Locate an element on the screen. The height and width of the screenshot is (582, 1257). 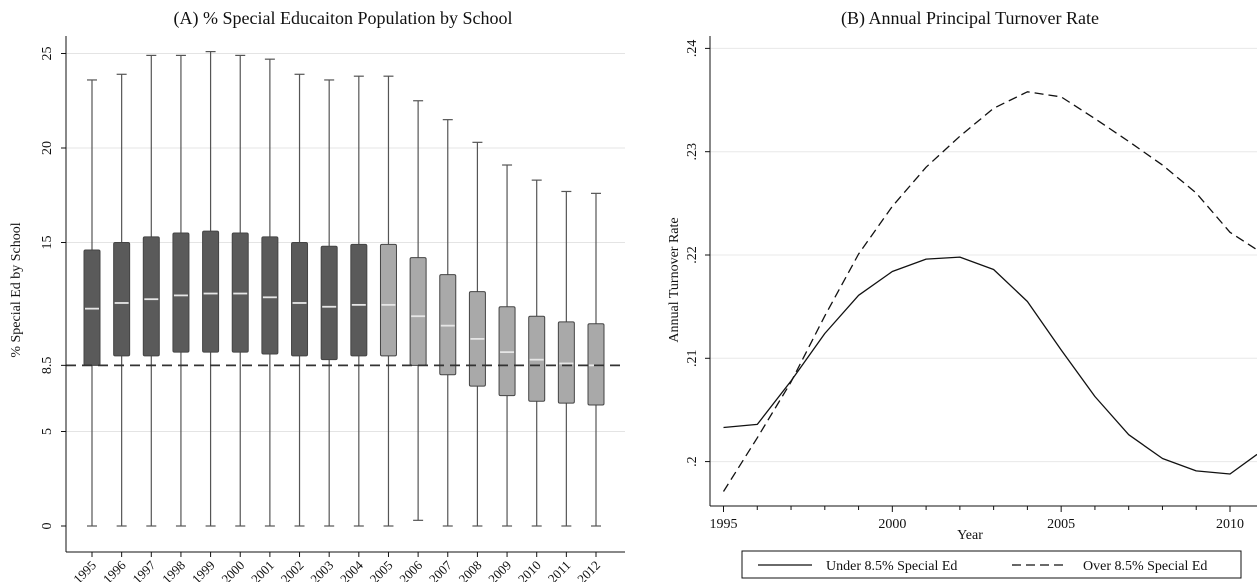
x-tick-label: 2007 is located at coordinates (440, 569).